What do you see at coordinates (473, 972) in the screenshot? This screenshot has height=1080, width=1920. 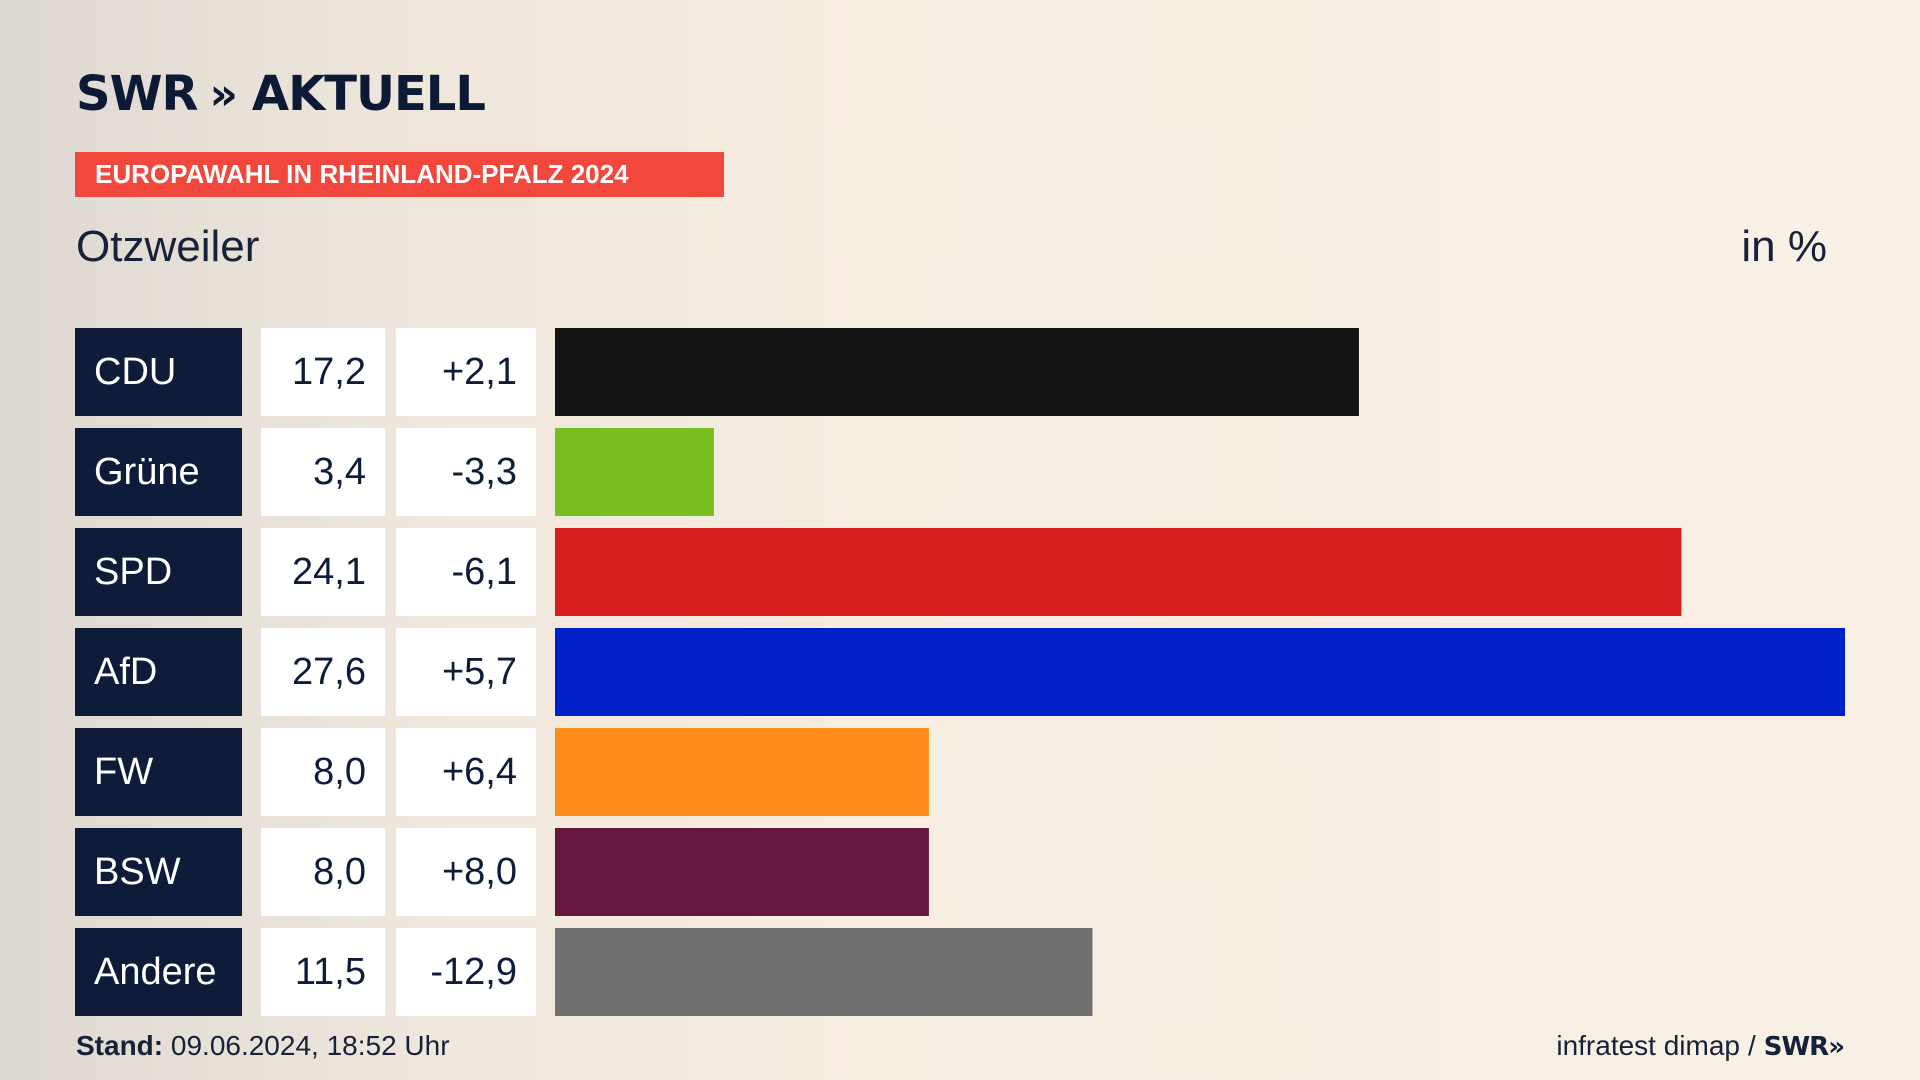 I see `change-label: -12,9` at bounding box center [473, 972].